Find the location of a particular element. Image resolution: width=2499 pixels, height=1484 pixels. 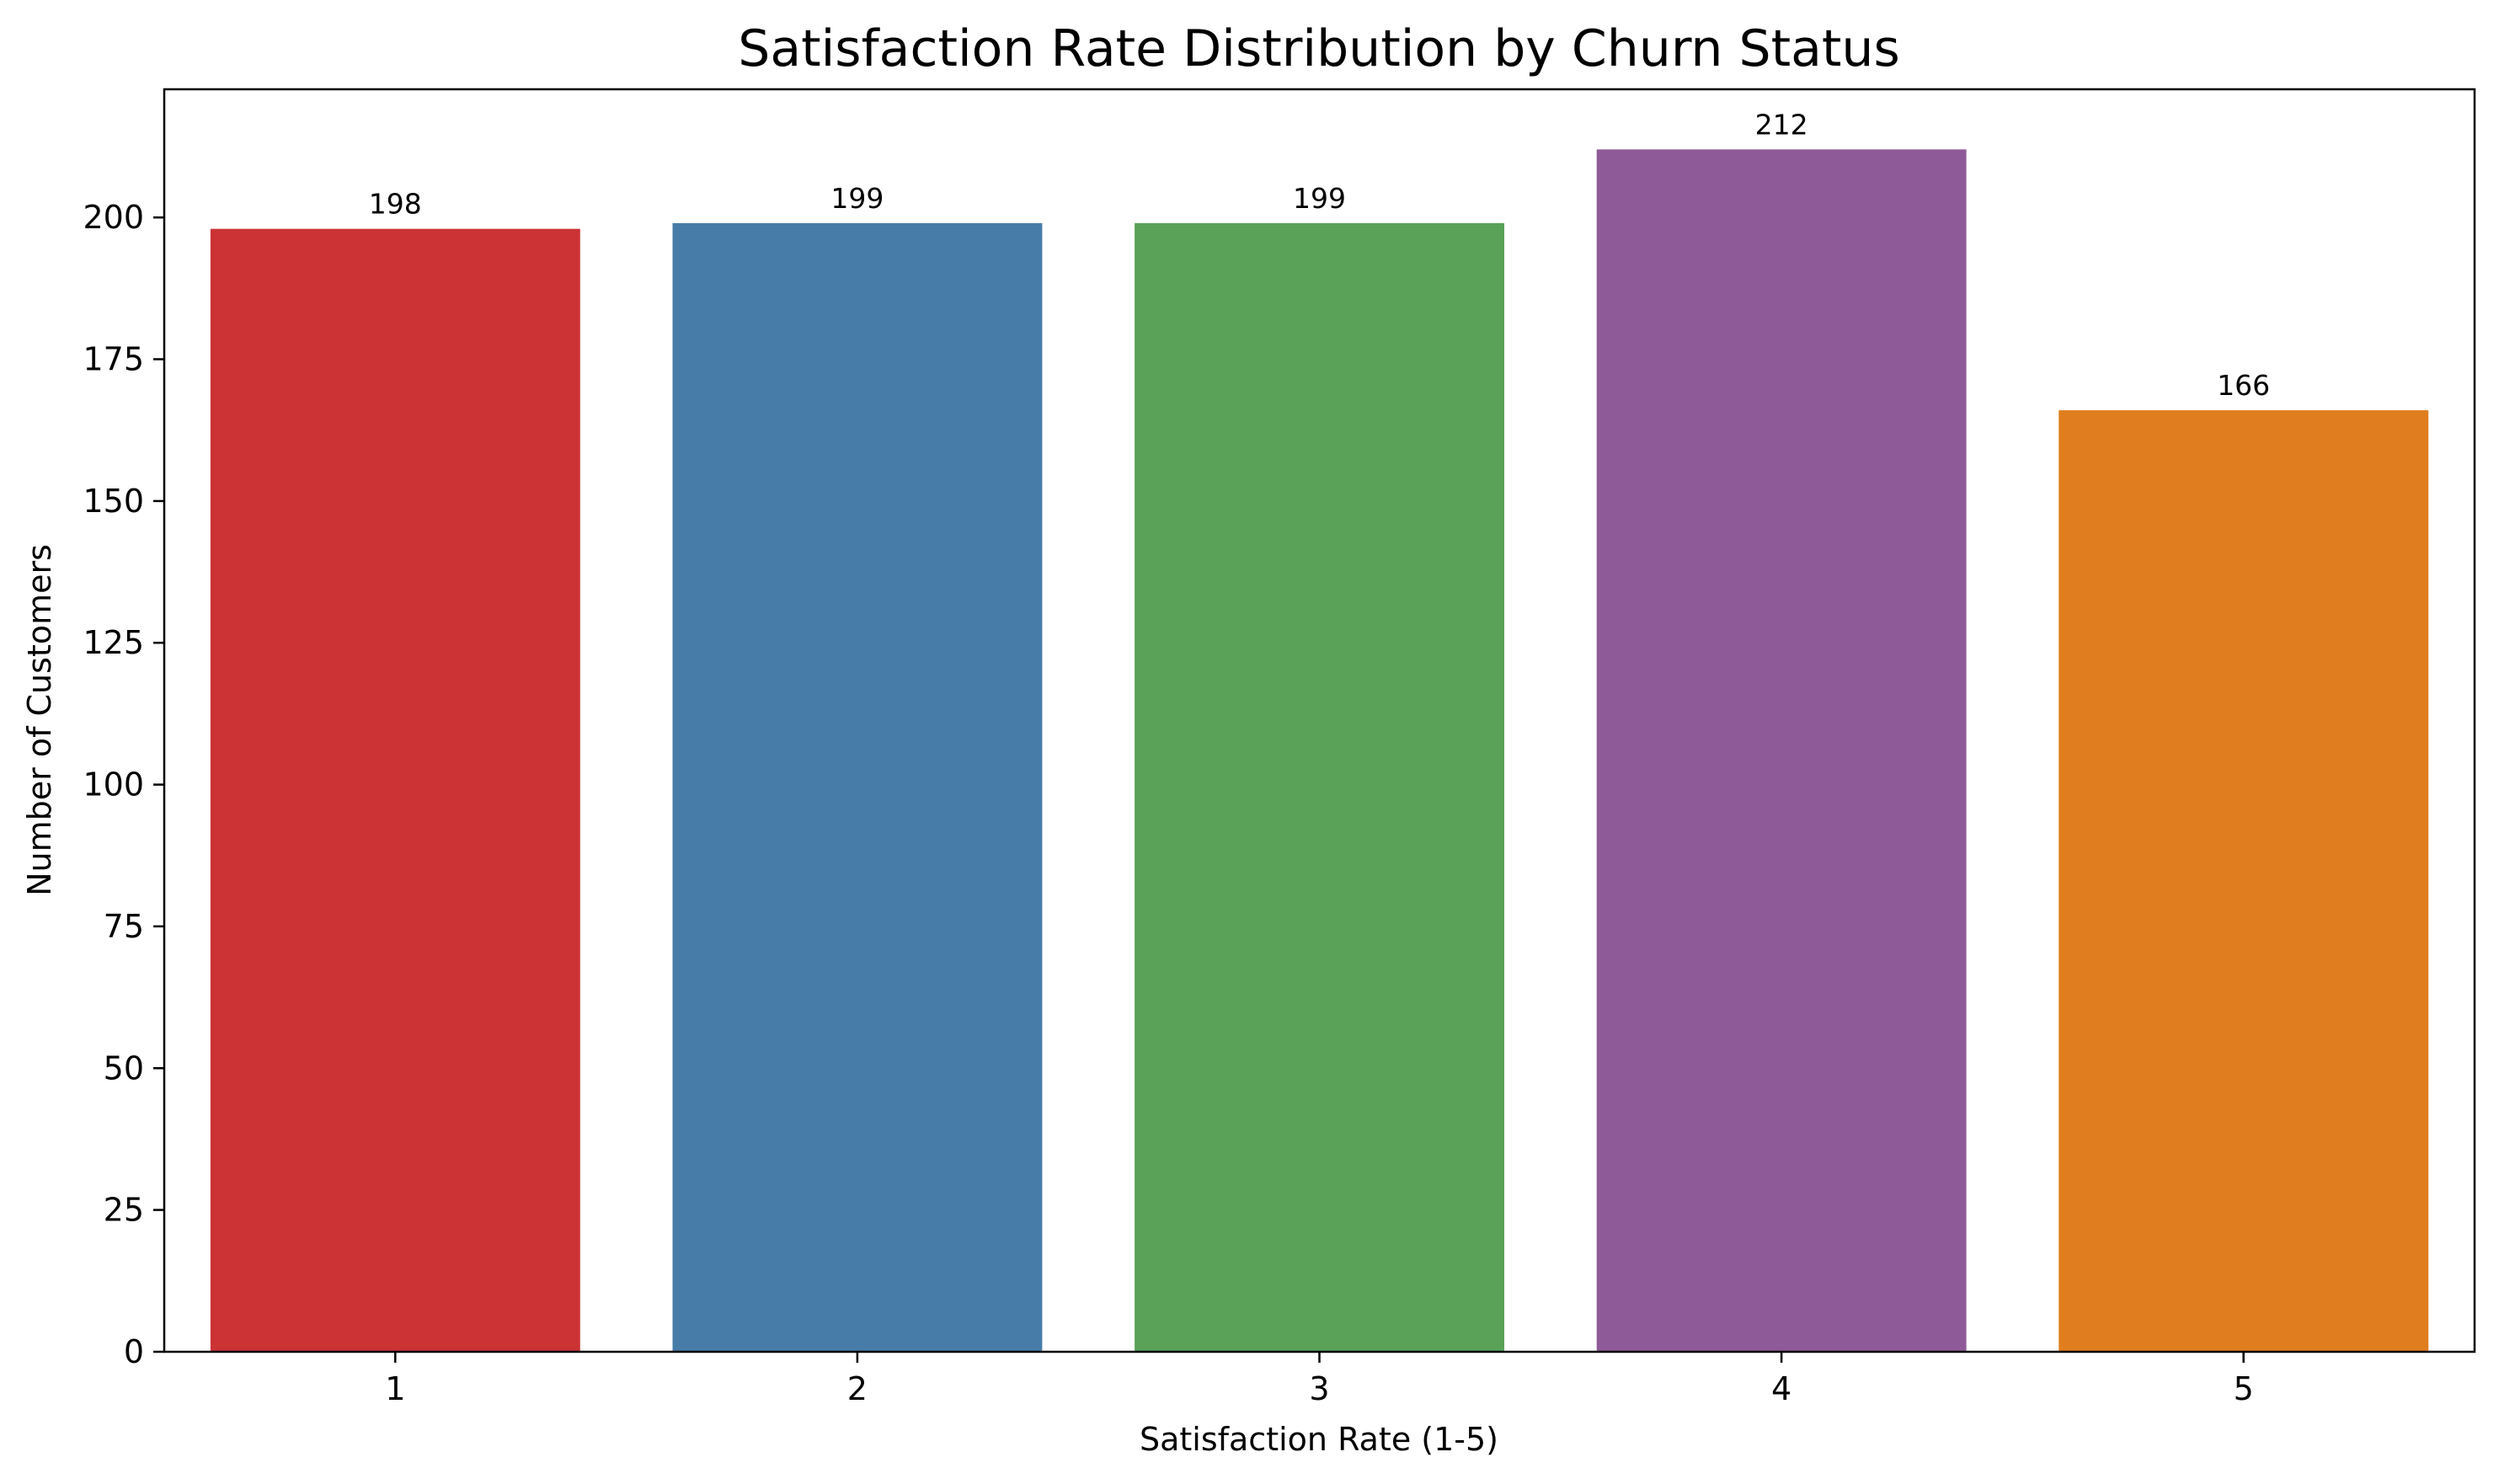

x-axis-label: Satisfaction Rate (1-5) is located at coordinates (1319, 1440).